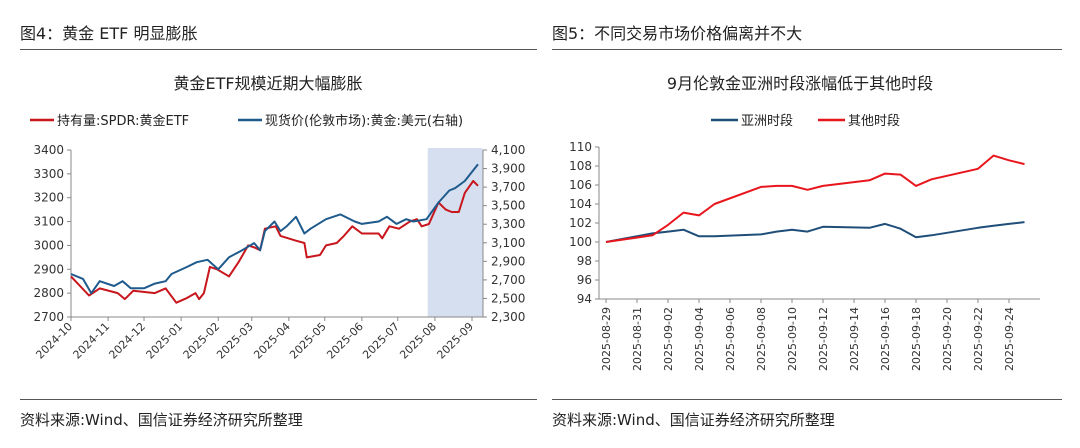  Describe the element at coordinates (267, 83) in the screenshot. I see `chart-1-title: 黄金ETF规模近期大幅膨胀` at that location.